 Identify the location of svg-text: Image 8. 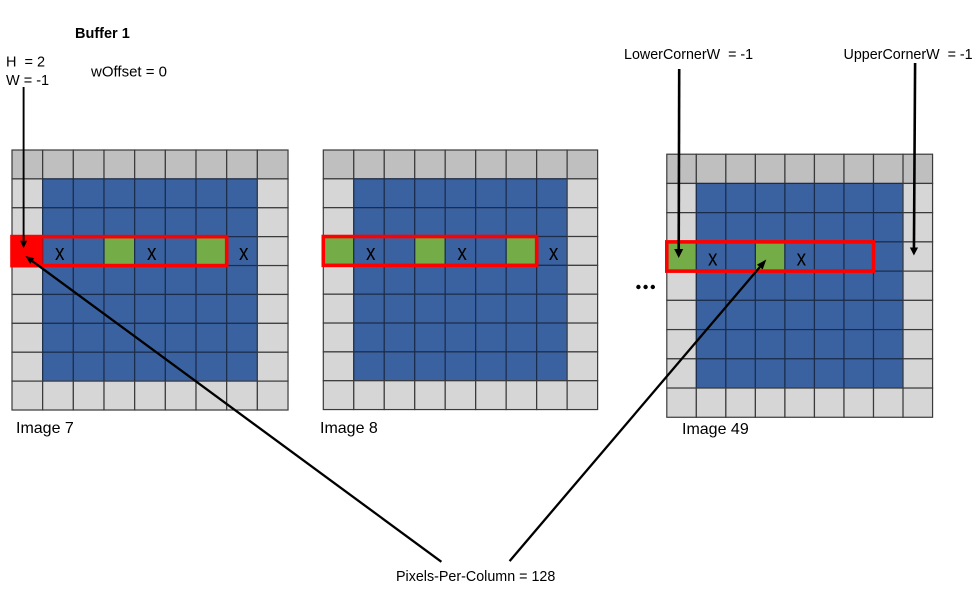
(349, 428).